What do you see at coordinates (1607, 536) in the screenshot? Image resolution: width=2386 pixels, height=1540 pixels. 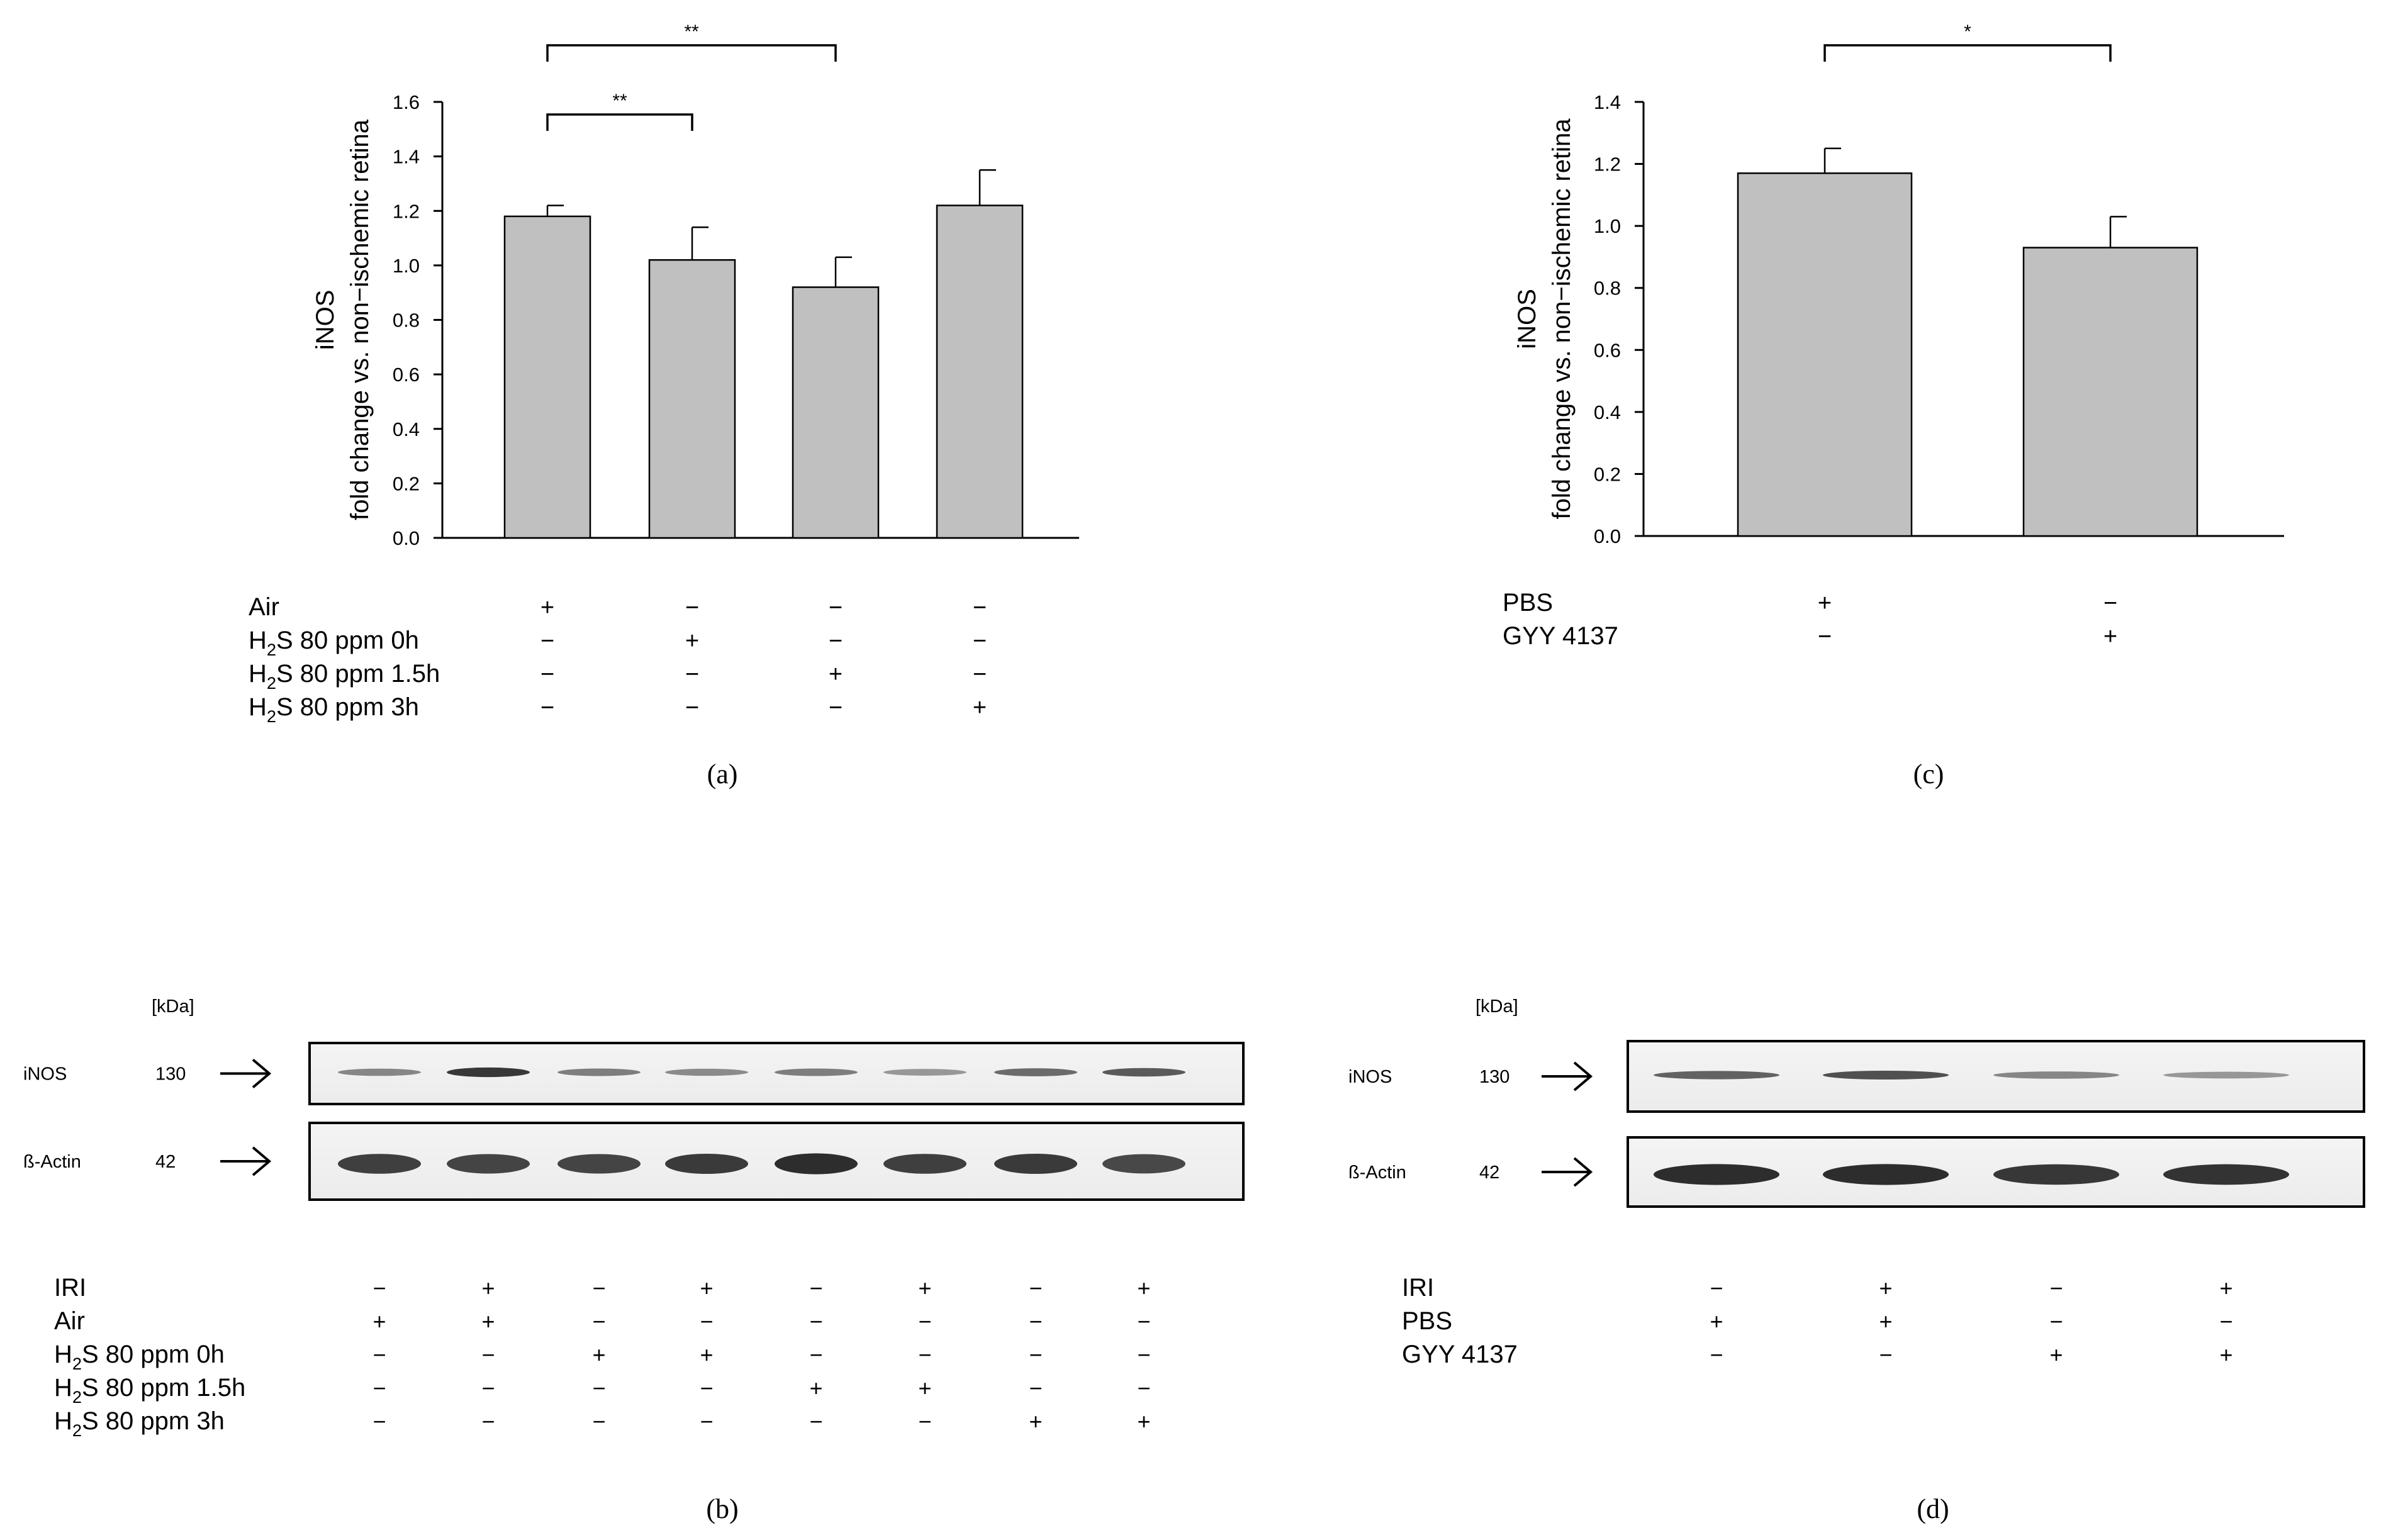 I see `y-tick-label: 0.0` at bounding box center [1607, 536].